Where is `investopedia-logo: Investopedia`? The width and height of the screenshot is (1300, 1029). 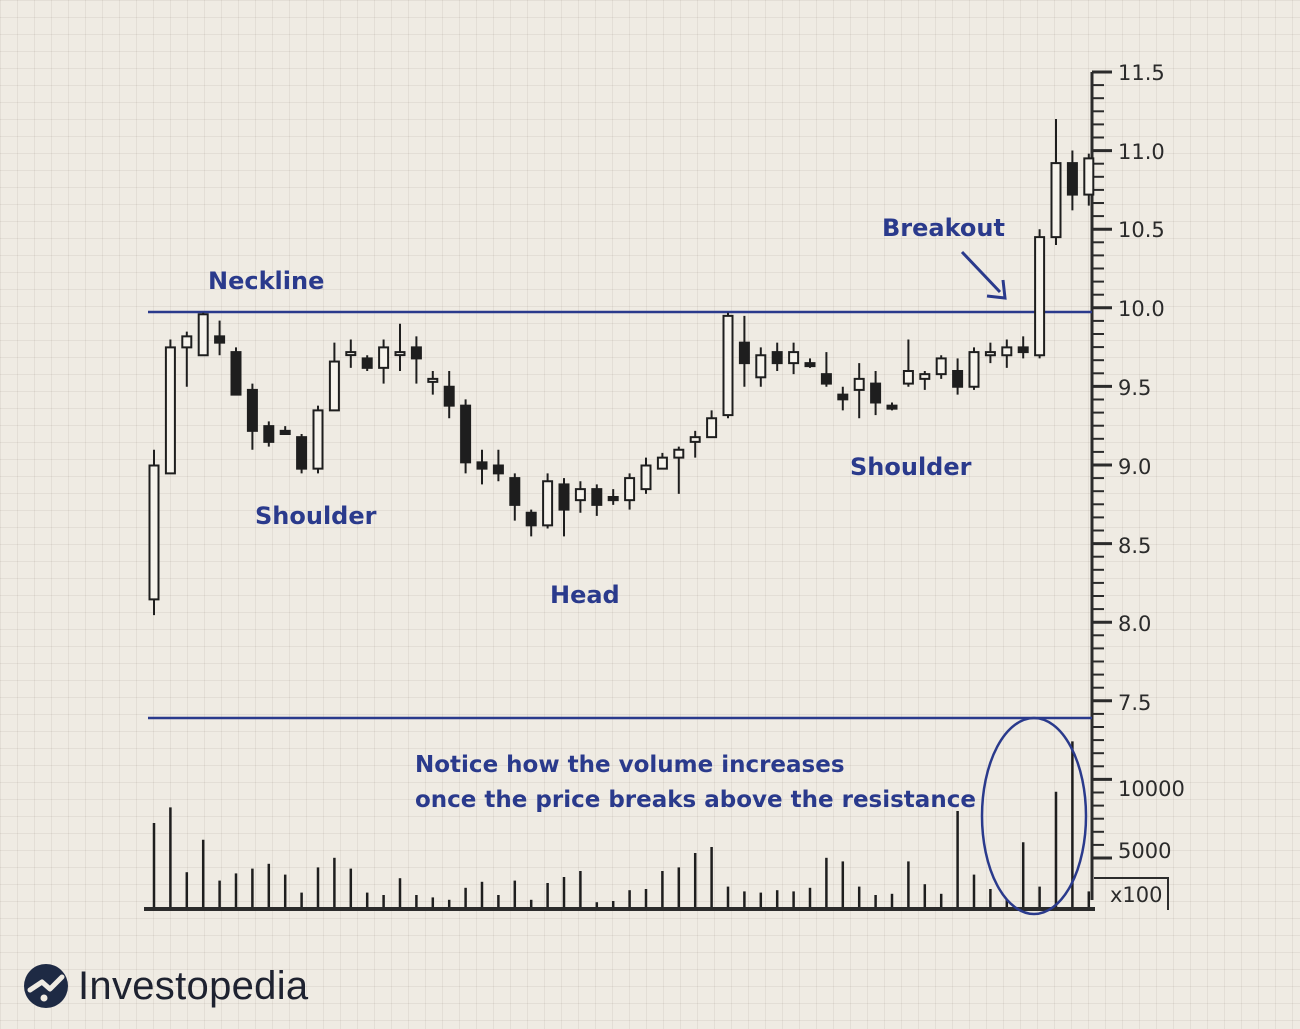
investopedia-logo: Investopedia is located at coordinates (165, 986).